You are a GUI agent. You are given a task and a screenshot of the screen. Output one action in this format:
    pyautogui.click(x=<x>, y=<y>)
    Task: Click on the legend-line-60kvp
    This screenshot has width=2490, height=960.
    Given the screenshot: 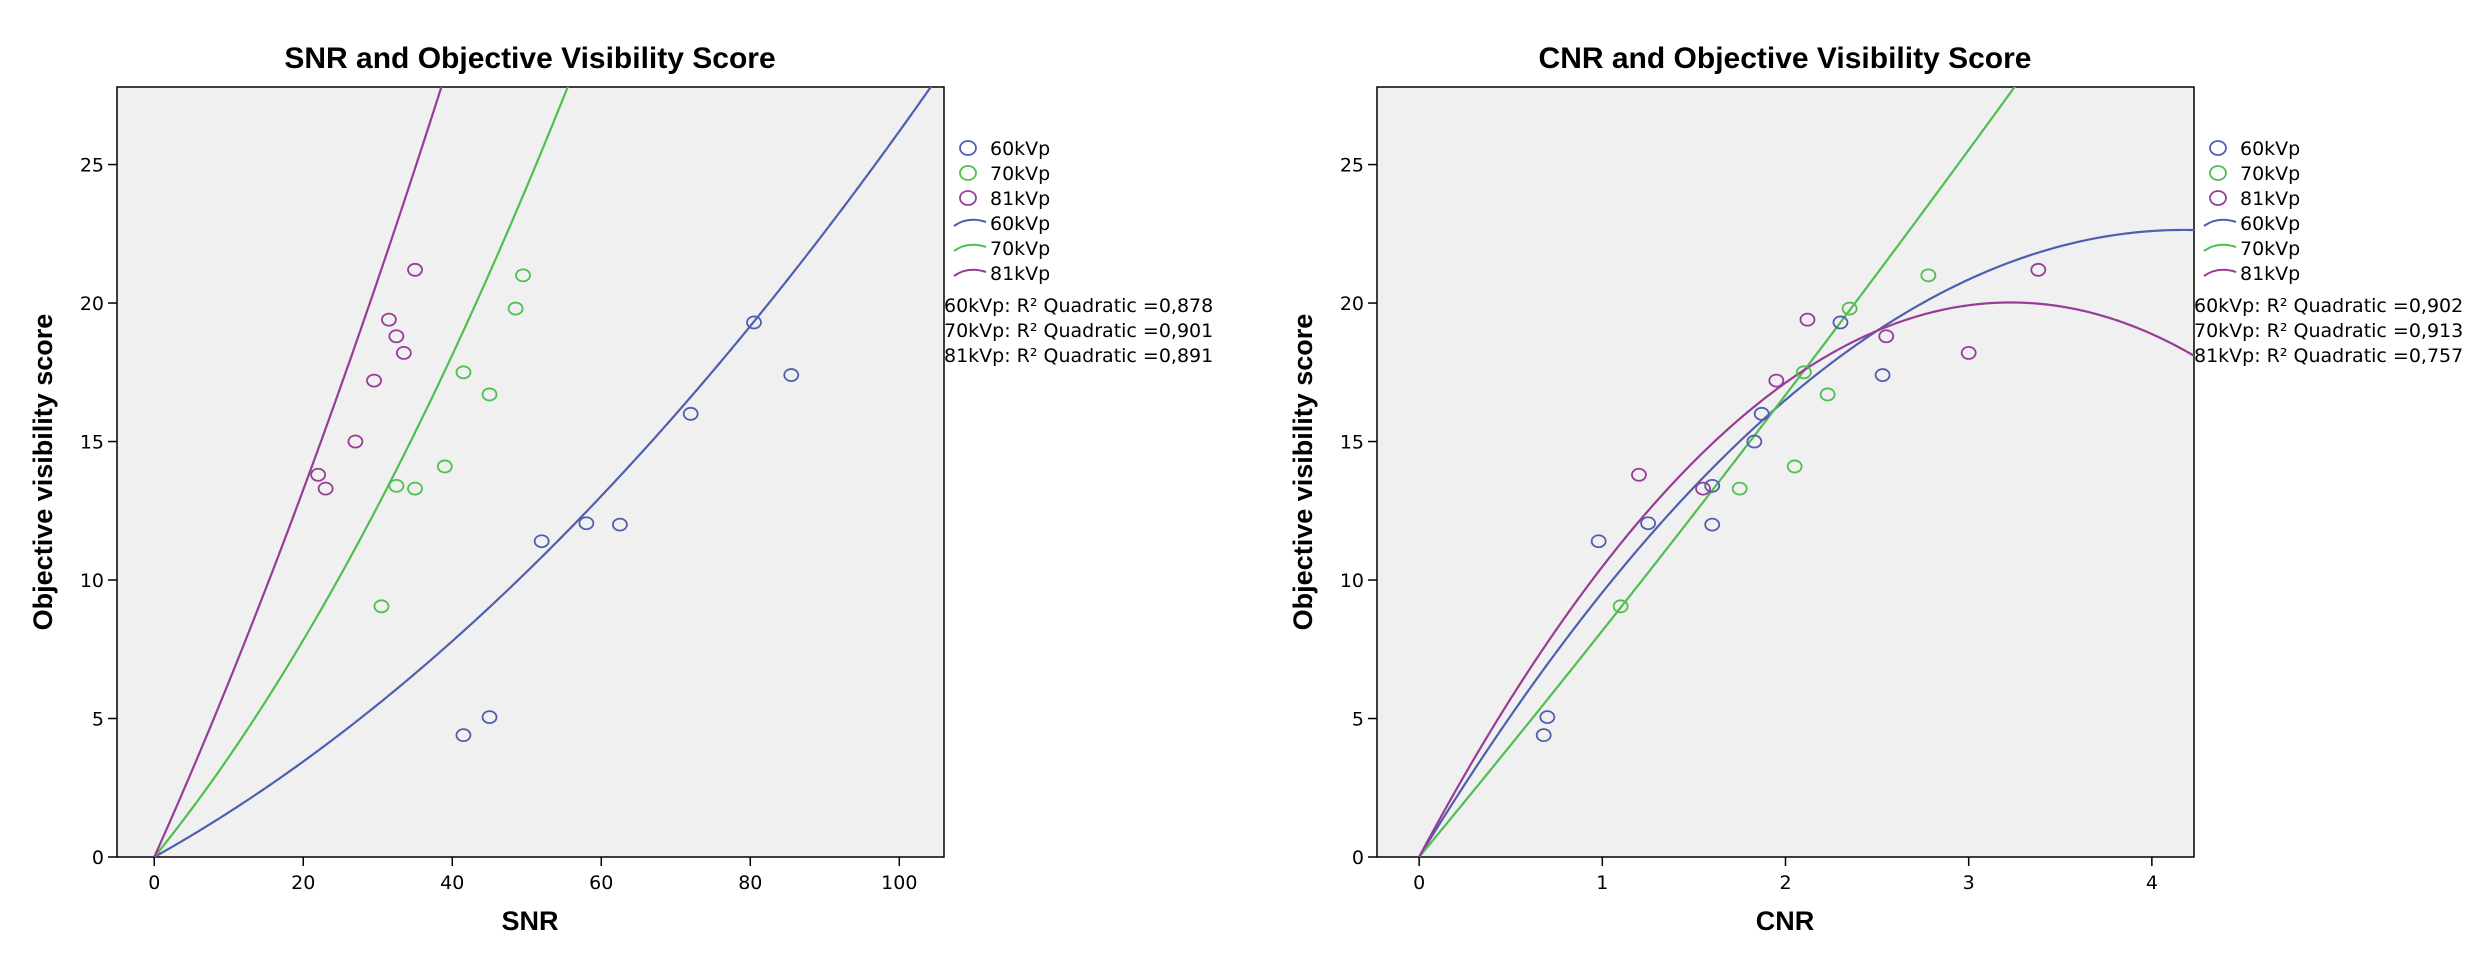 What is the action you would take?
    pyautogui.click(x=2220, y=222)
    